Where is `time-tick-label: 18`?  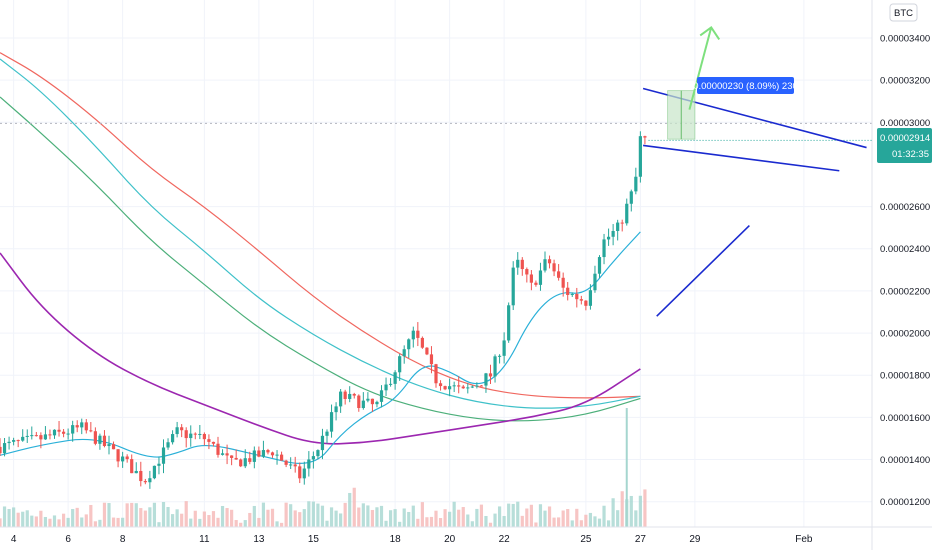 time-tick-label: 18 is located at coordinates (396, 539).